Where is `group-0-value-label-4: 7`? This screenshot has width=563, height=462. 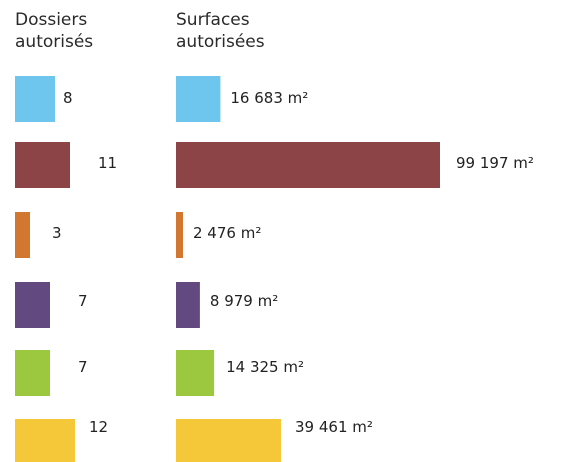 group-0-value-label-4: 7 is located at coordinates (83, 367).